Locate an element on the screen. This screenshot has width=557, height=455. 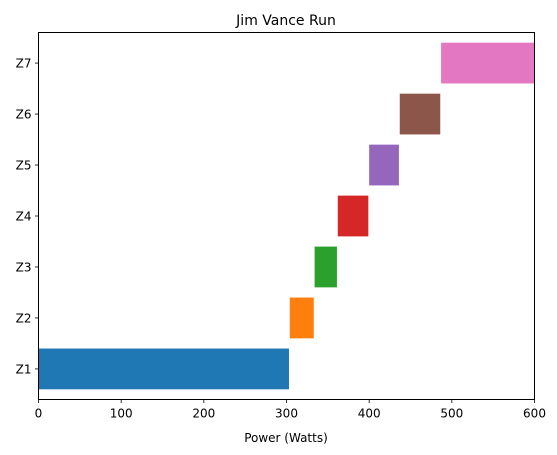
y-axis-ticks: Z1 Z2 Z3 Z4 Z5 Z6 Z7 is located at coordinates (27, 216).